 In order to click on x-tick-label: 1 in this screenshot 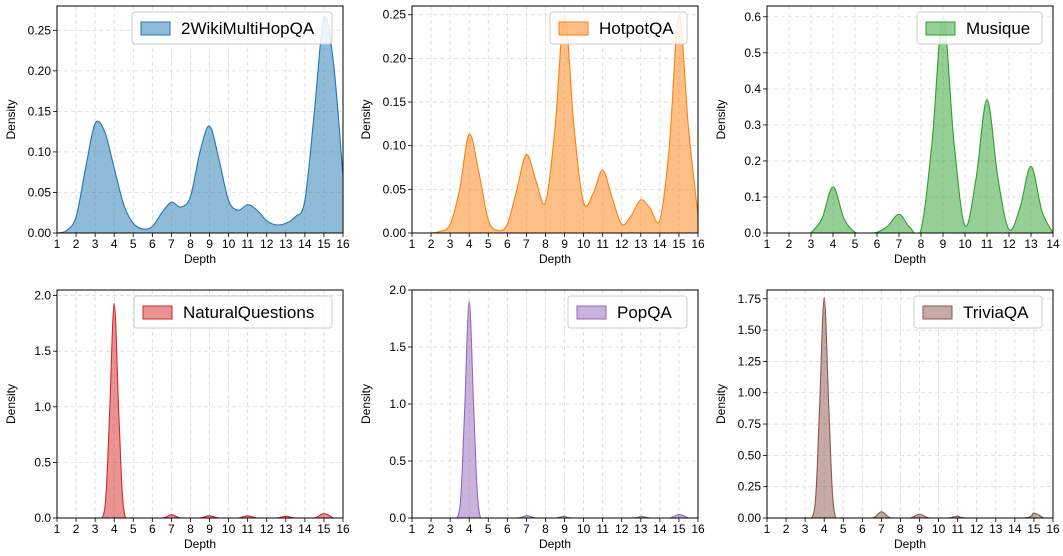, I will do `click(57, 244)`.